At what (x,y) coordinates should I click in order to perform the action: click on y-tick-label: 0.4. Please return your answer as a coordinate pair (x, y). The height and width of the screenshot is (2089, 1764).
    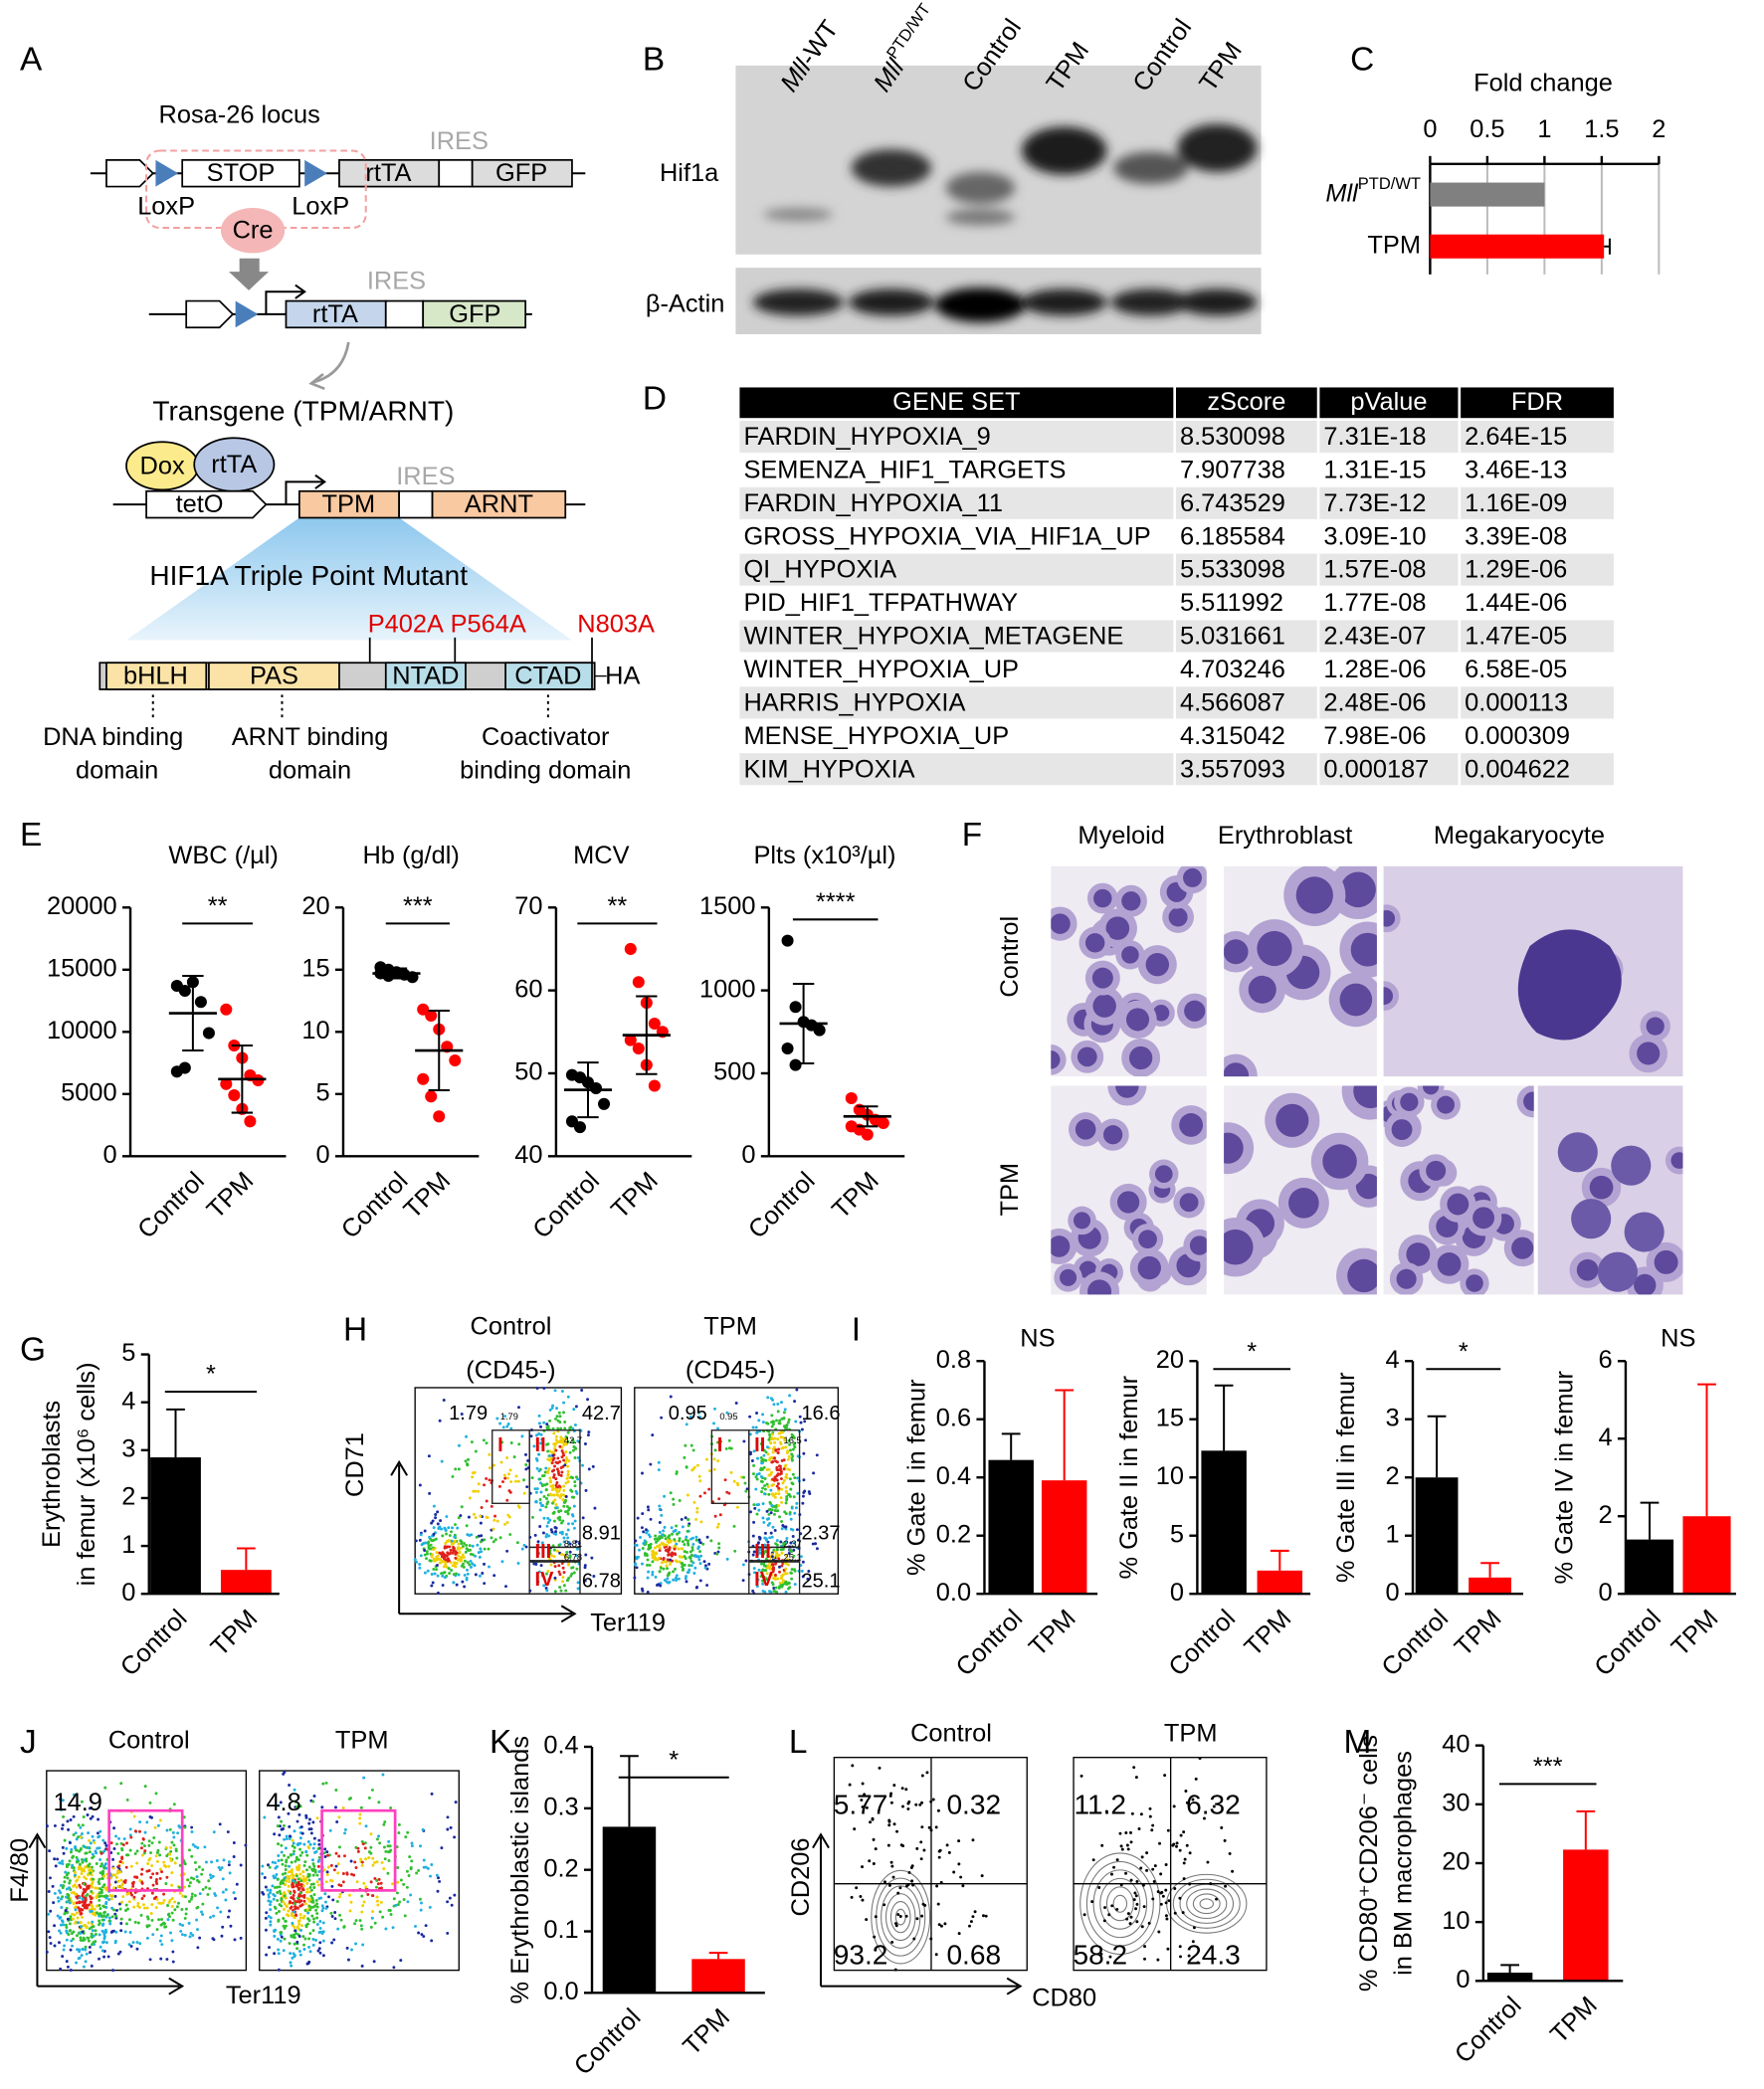
    Looking at the image, I should click on (953, 1476).